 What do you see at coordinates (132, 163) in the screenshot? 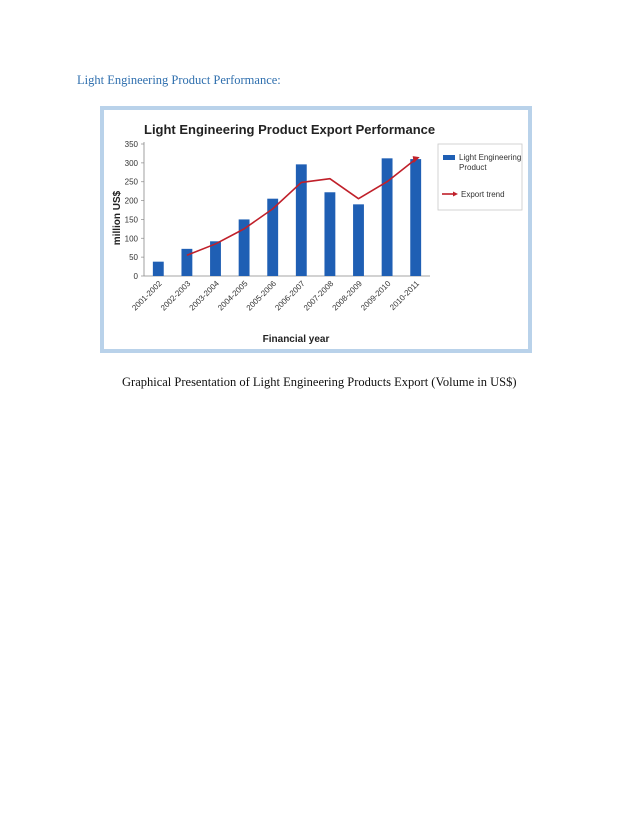
I see `y-tick-label: 300` at bounding box center [132, 163].